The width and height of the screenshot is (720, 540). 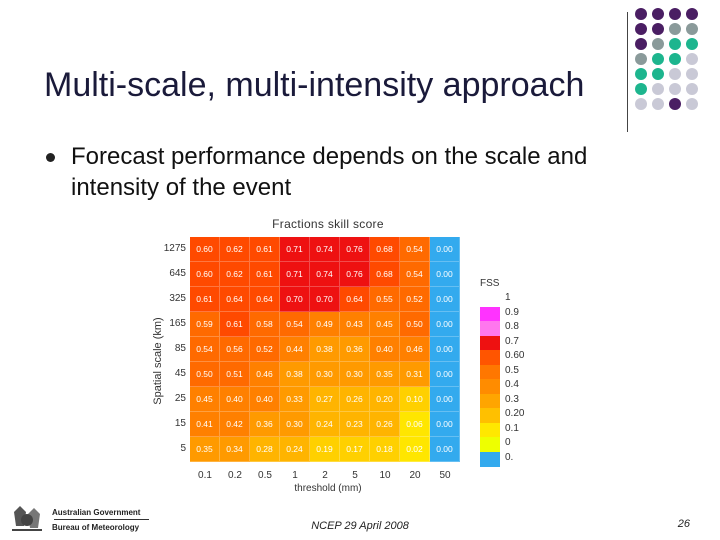 I want to click on title-divider, so click(x=627, y=72).